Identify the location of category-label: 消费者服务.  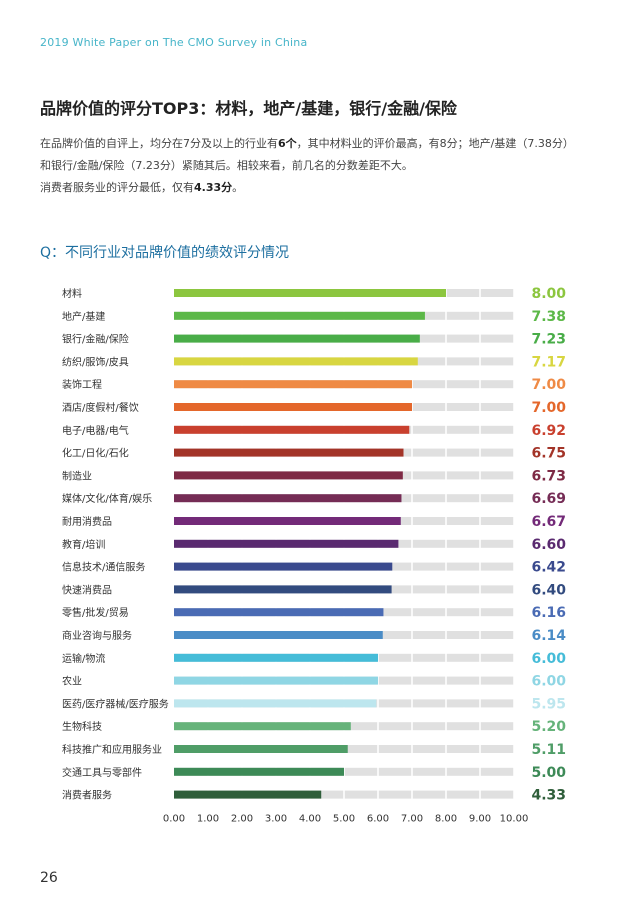
(87, 795).